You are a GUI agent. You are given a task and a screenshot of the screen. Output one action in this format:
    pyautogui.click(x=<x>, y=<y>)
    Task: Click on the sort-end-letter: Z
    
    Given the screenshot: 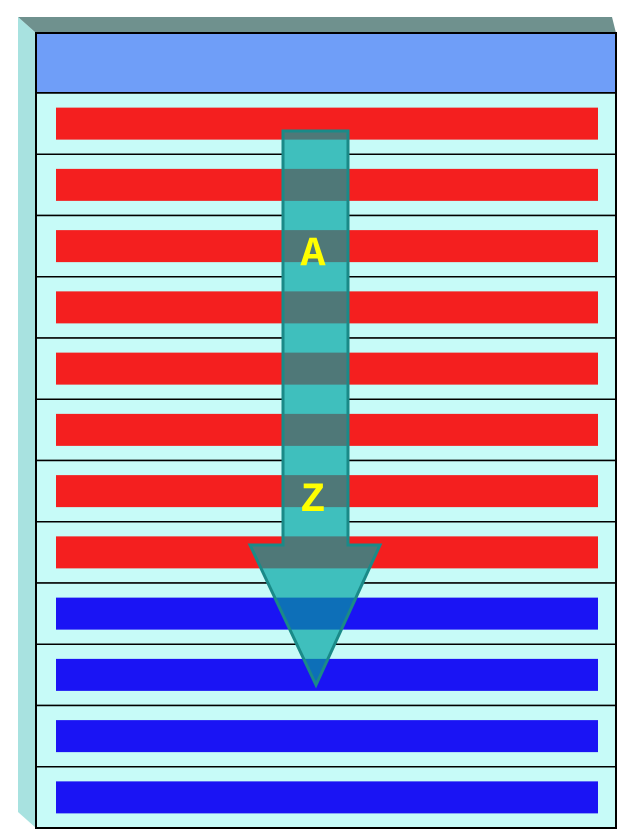 What is the action you would take?
    pyautogui.click(x=312, y=500)
    